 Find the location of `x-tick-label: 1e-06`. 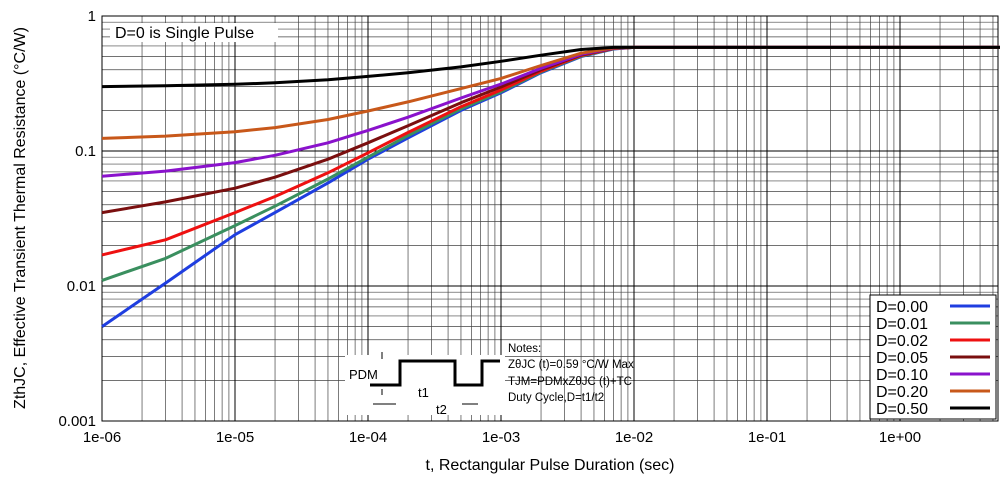

x-tick-label: 1e-06 is located at coordinates (102, 437).